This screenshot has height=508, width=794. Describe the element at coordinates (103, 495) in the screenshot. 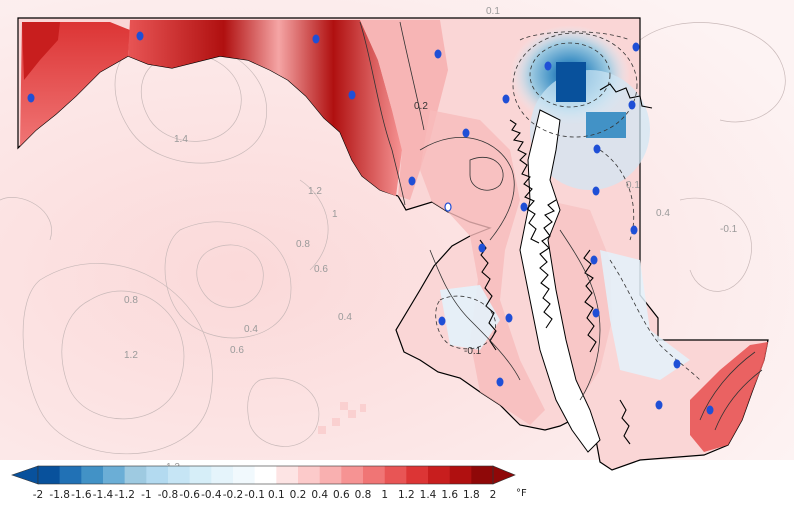

I see `colorbar-tick-label: -1.4` at that location.